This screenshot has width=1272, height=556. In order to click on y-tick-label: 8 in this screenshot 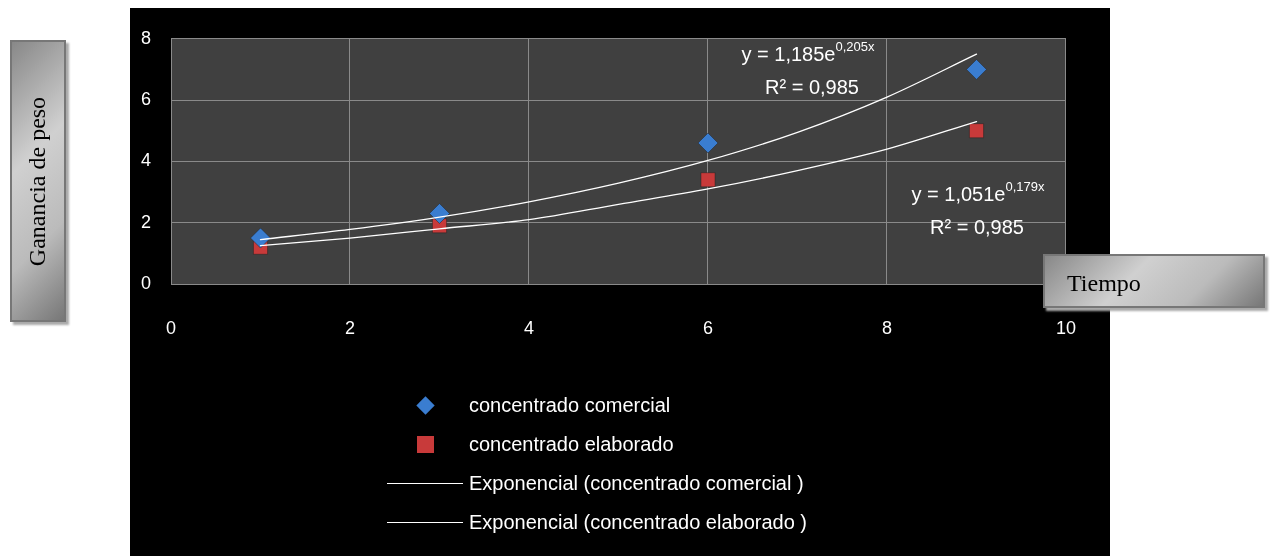, I will do `click(145, 37)`.